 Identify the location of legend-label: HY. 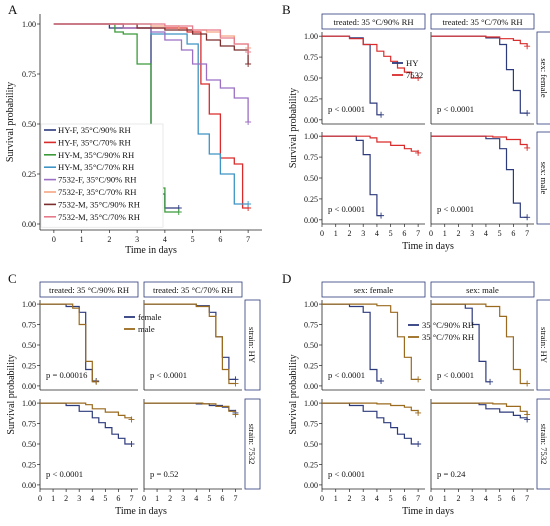
(412, 63).